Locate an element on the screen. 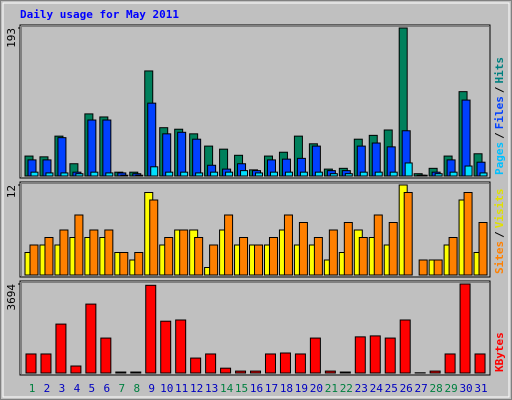 The image size is (512, 400). x-tick-label: 12 is located at coordinates (196, 388).